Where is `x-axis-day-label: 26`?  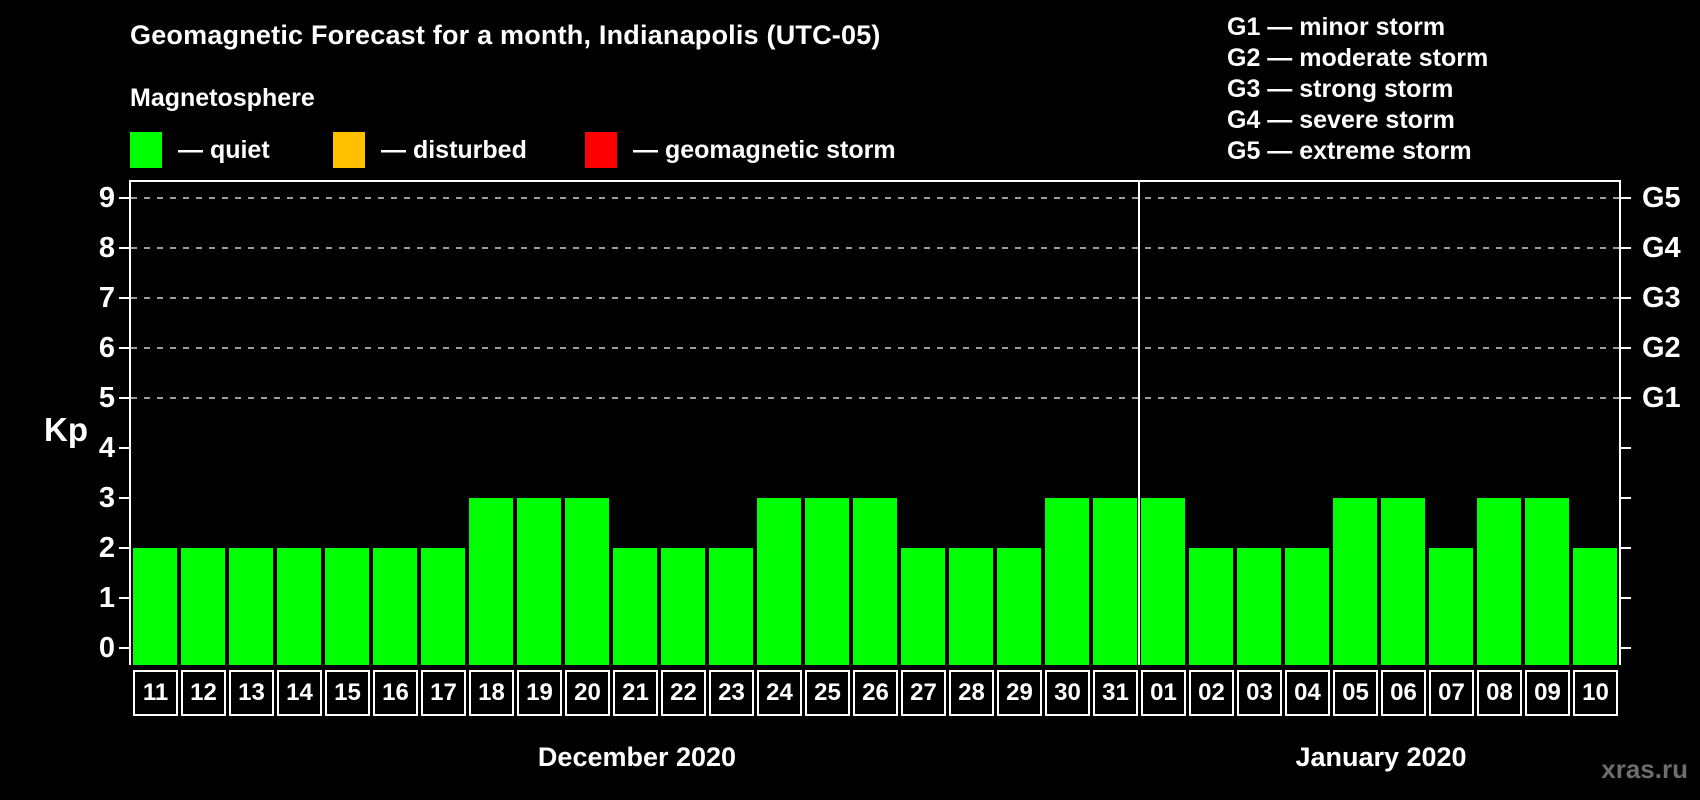
x-axis-day-label: 26 is located at coordinates (875, 693).